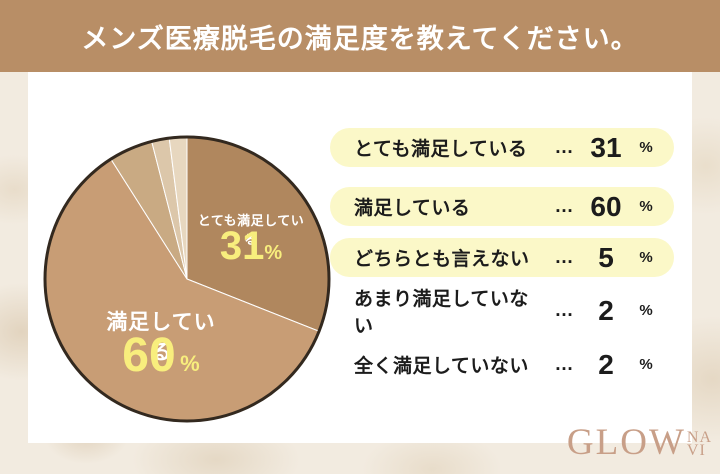 This screenshot has height=474, width=720. What do you see at coordinates (441, 312) in the screenshot?
I see `legend-row-label: あまり満足していない` at bounding box center [441, 312].